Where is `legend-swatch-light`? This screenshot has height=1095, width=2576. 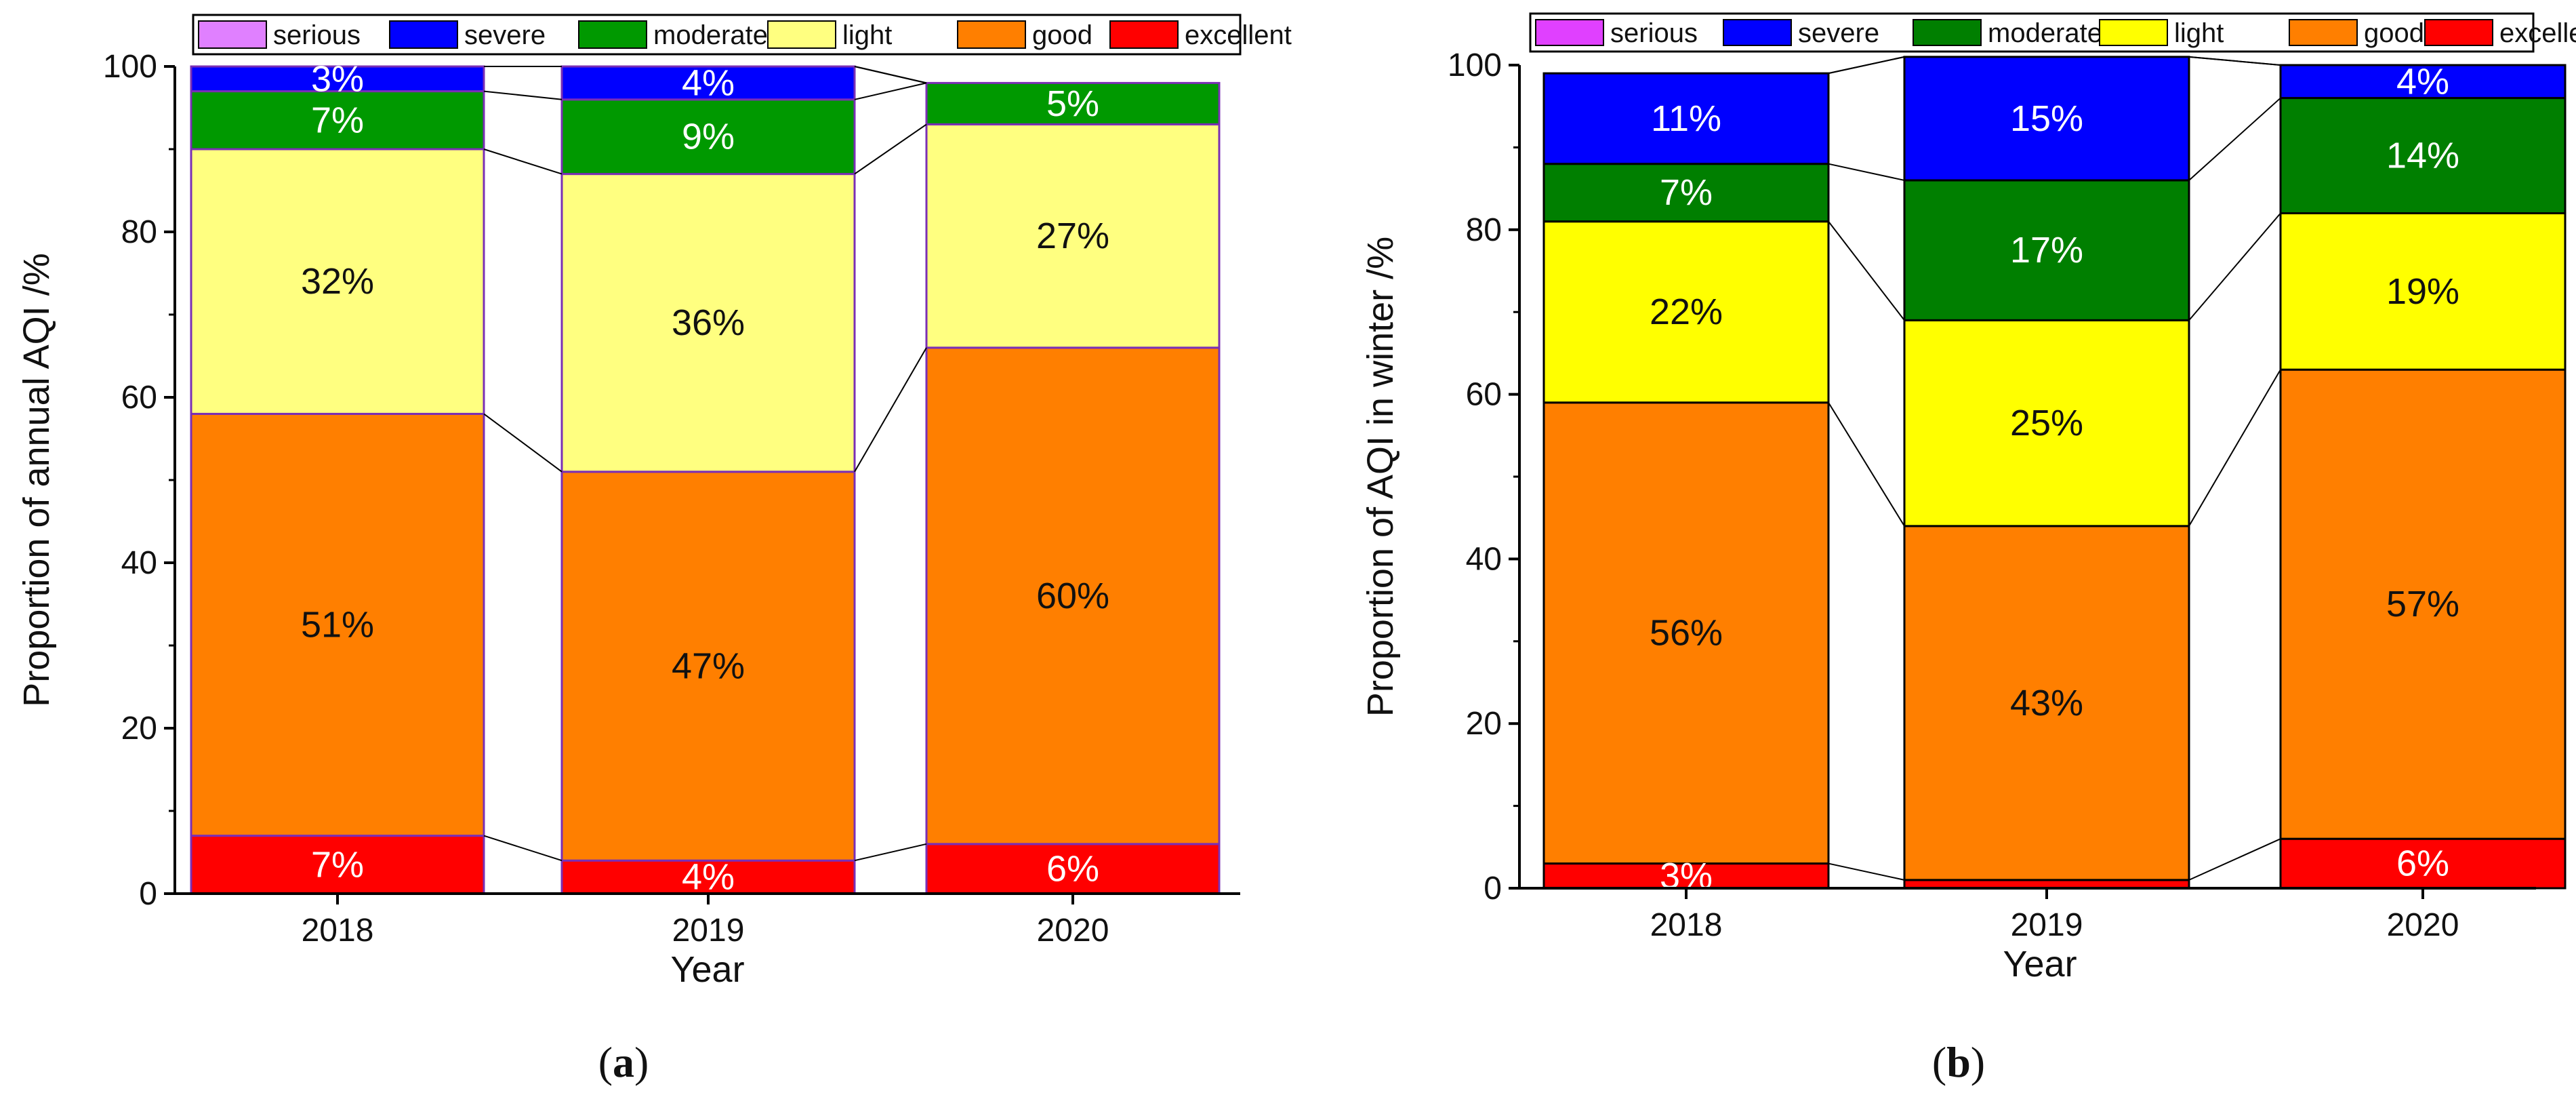 legend-swatch-light is located at coordinates (802, 34).